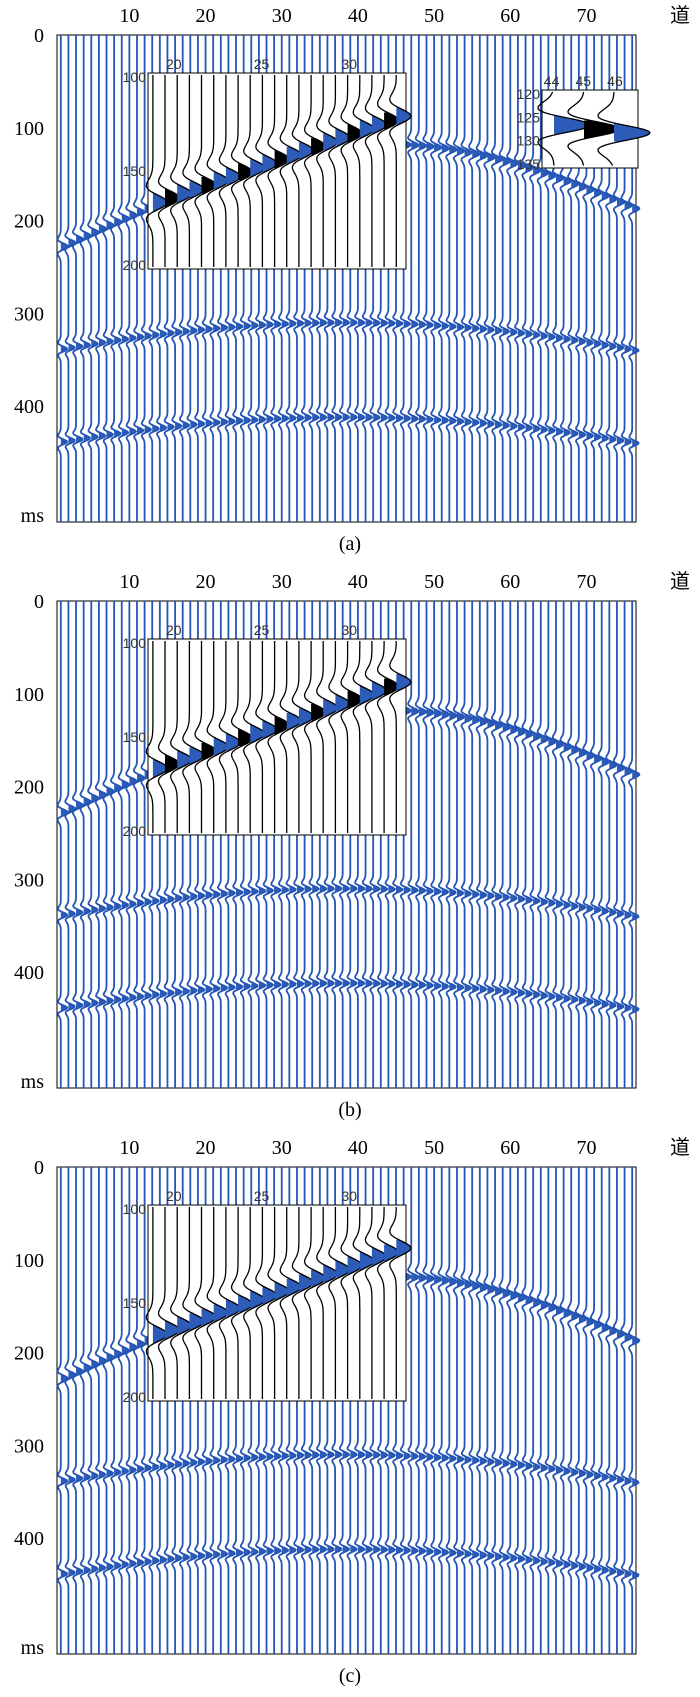 The height and width of the screenshot is (1697, 700). Describe the element at coordinates (552, 81) in the screenshot. I see `inset-x-tick-label: 44` at that location.